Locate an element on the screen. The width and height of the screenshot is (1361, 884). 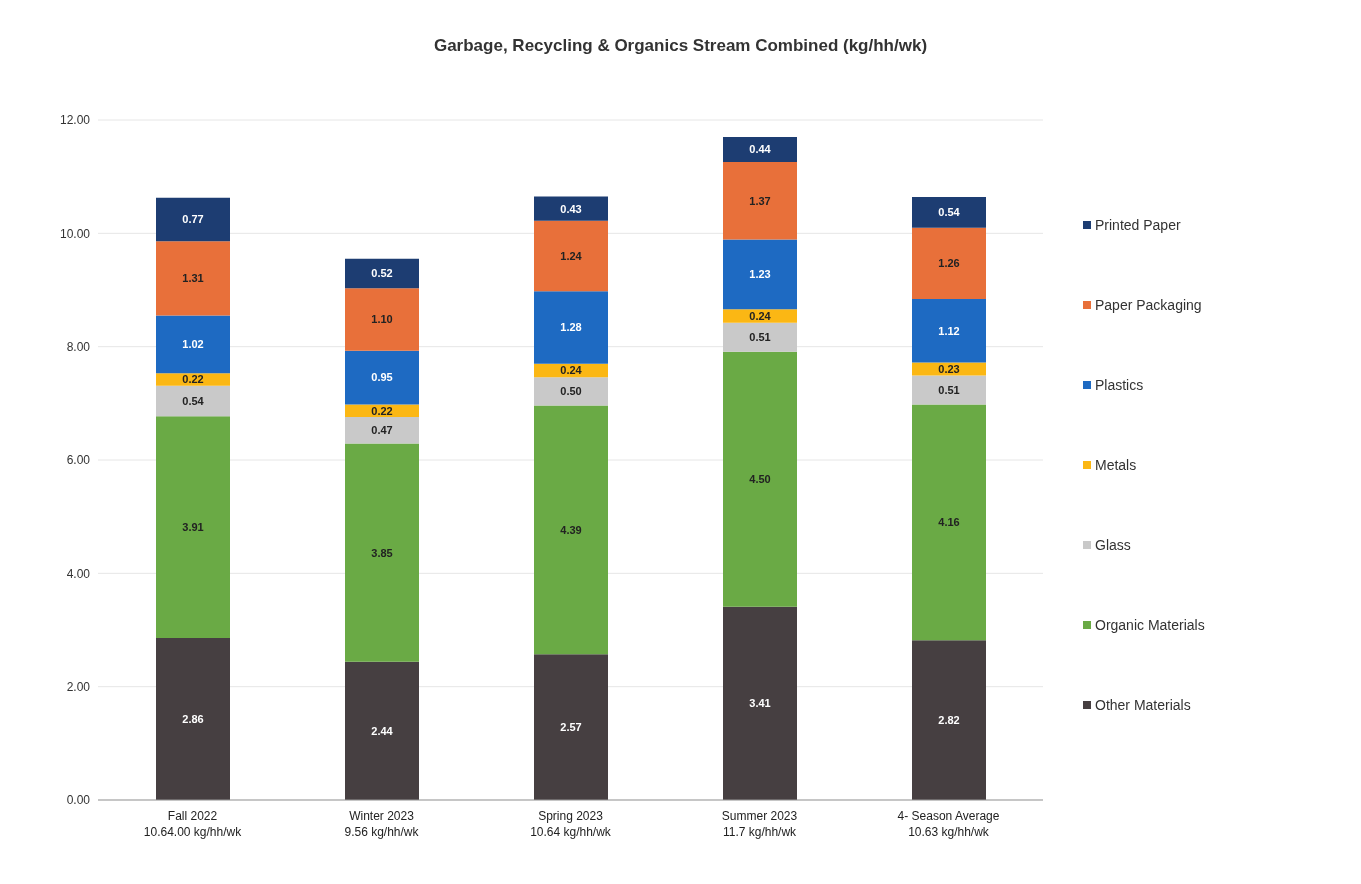
y-tick-label: 4.00 is located at coordinates (78, 573).